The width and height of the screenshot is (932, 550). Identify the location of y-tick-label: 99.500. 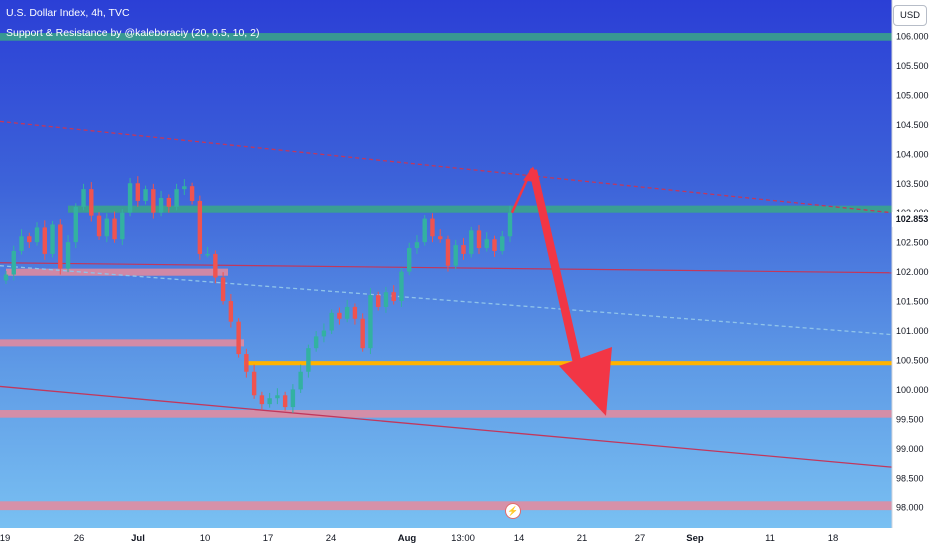
(910, 419).